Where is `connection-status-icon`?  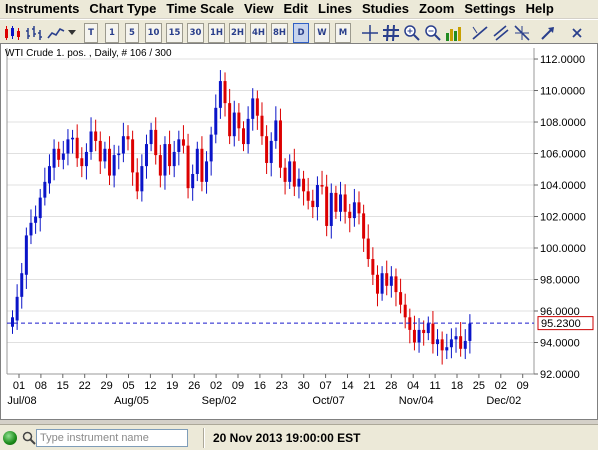
connection-status-icon is located at coordinates (10, 438).